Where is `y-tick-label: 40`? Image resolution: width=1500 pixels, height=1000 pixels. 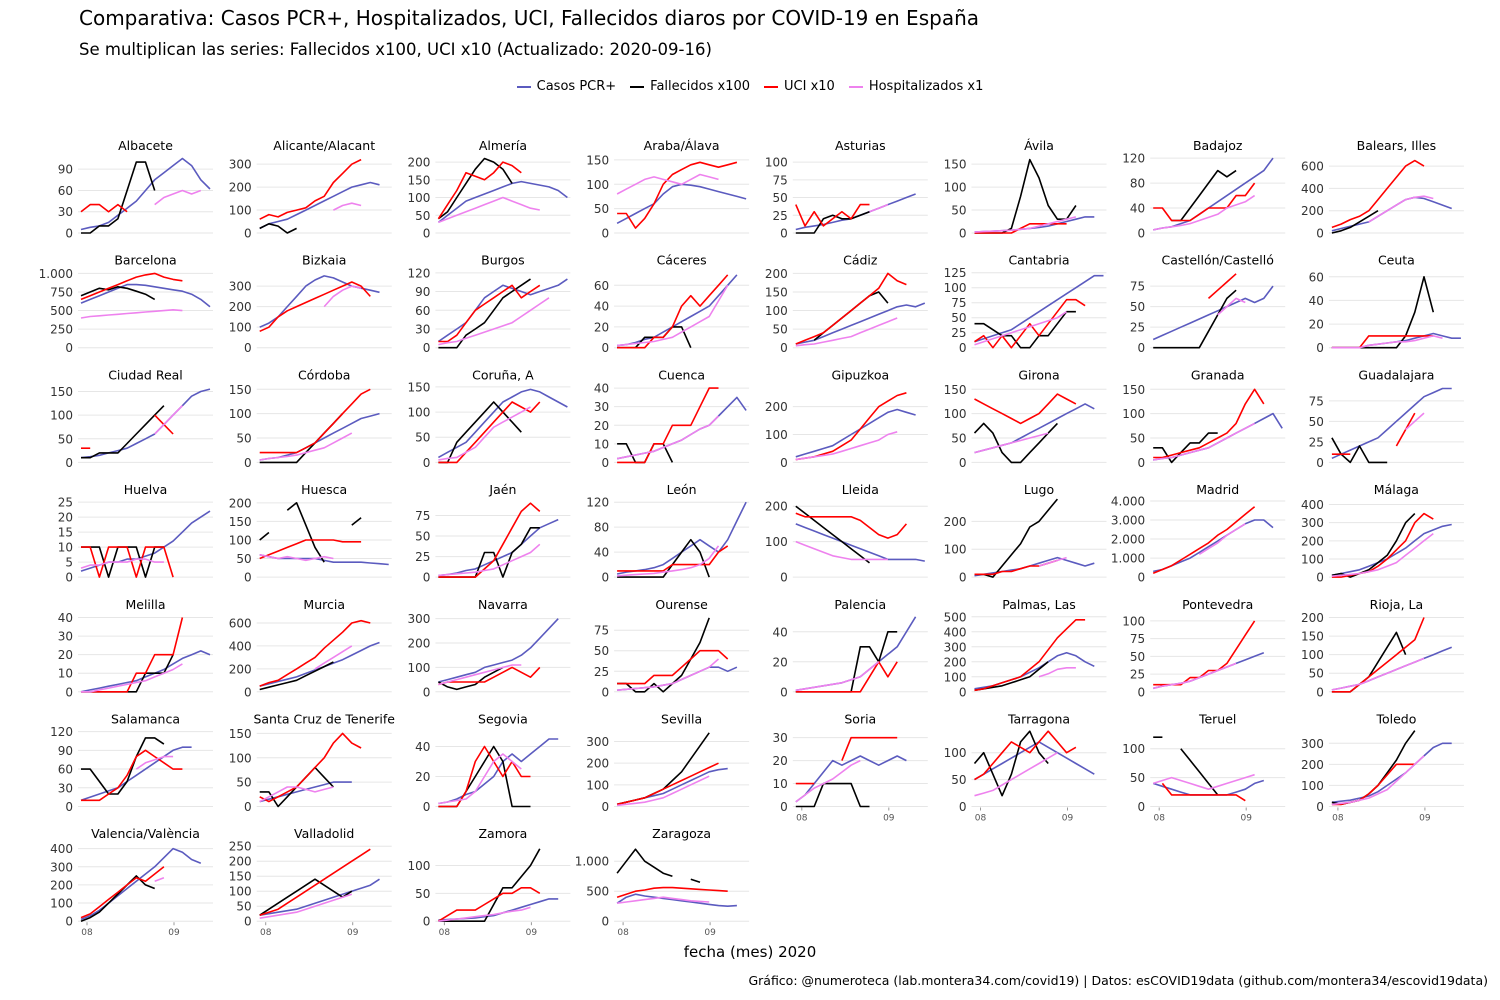 y-tick-label: 40 is located at coordinates (422, 747).